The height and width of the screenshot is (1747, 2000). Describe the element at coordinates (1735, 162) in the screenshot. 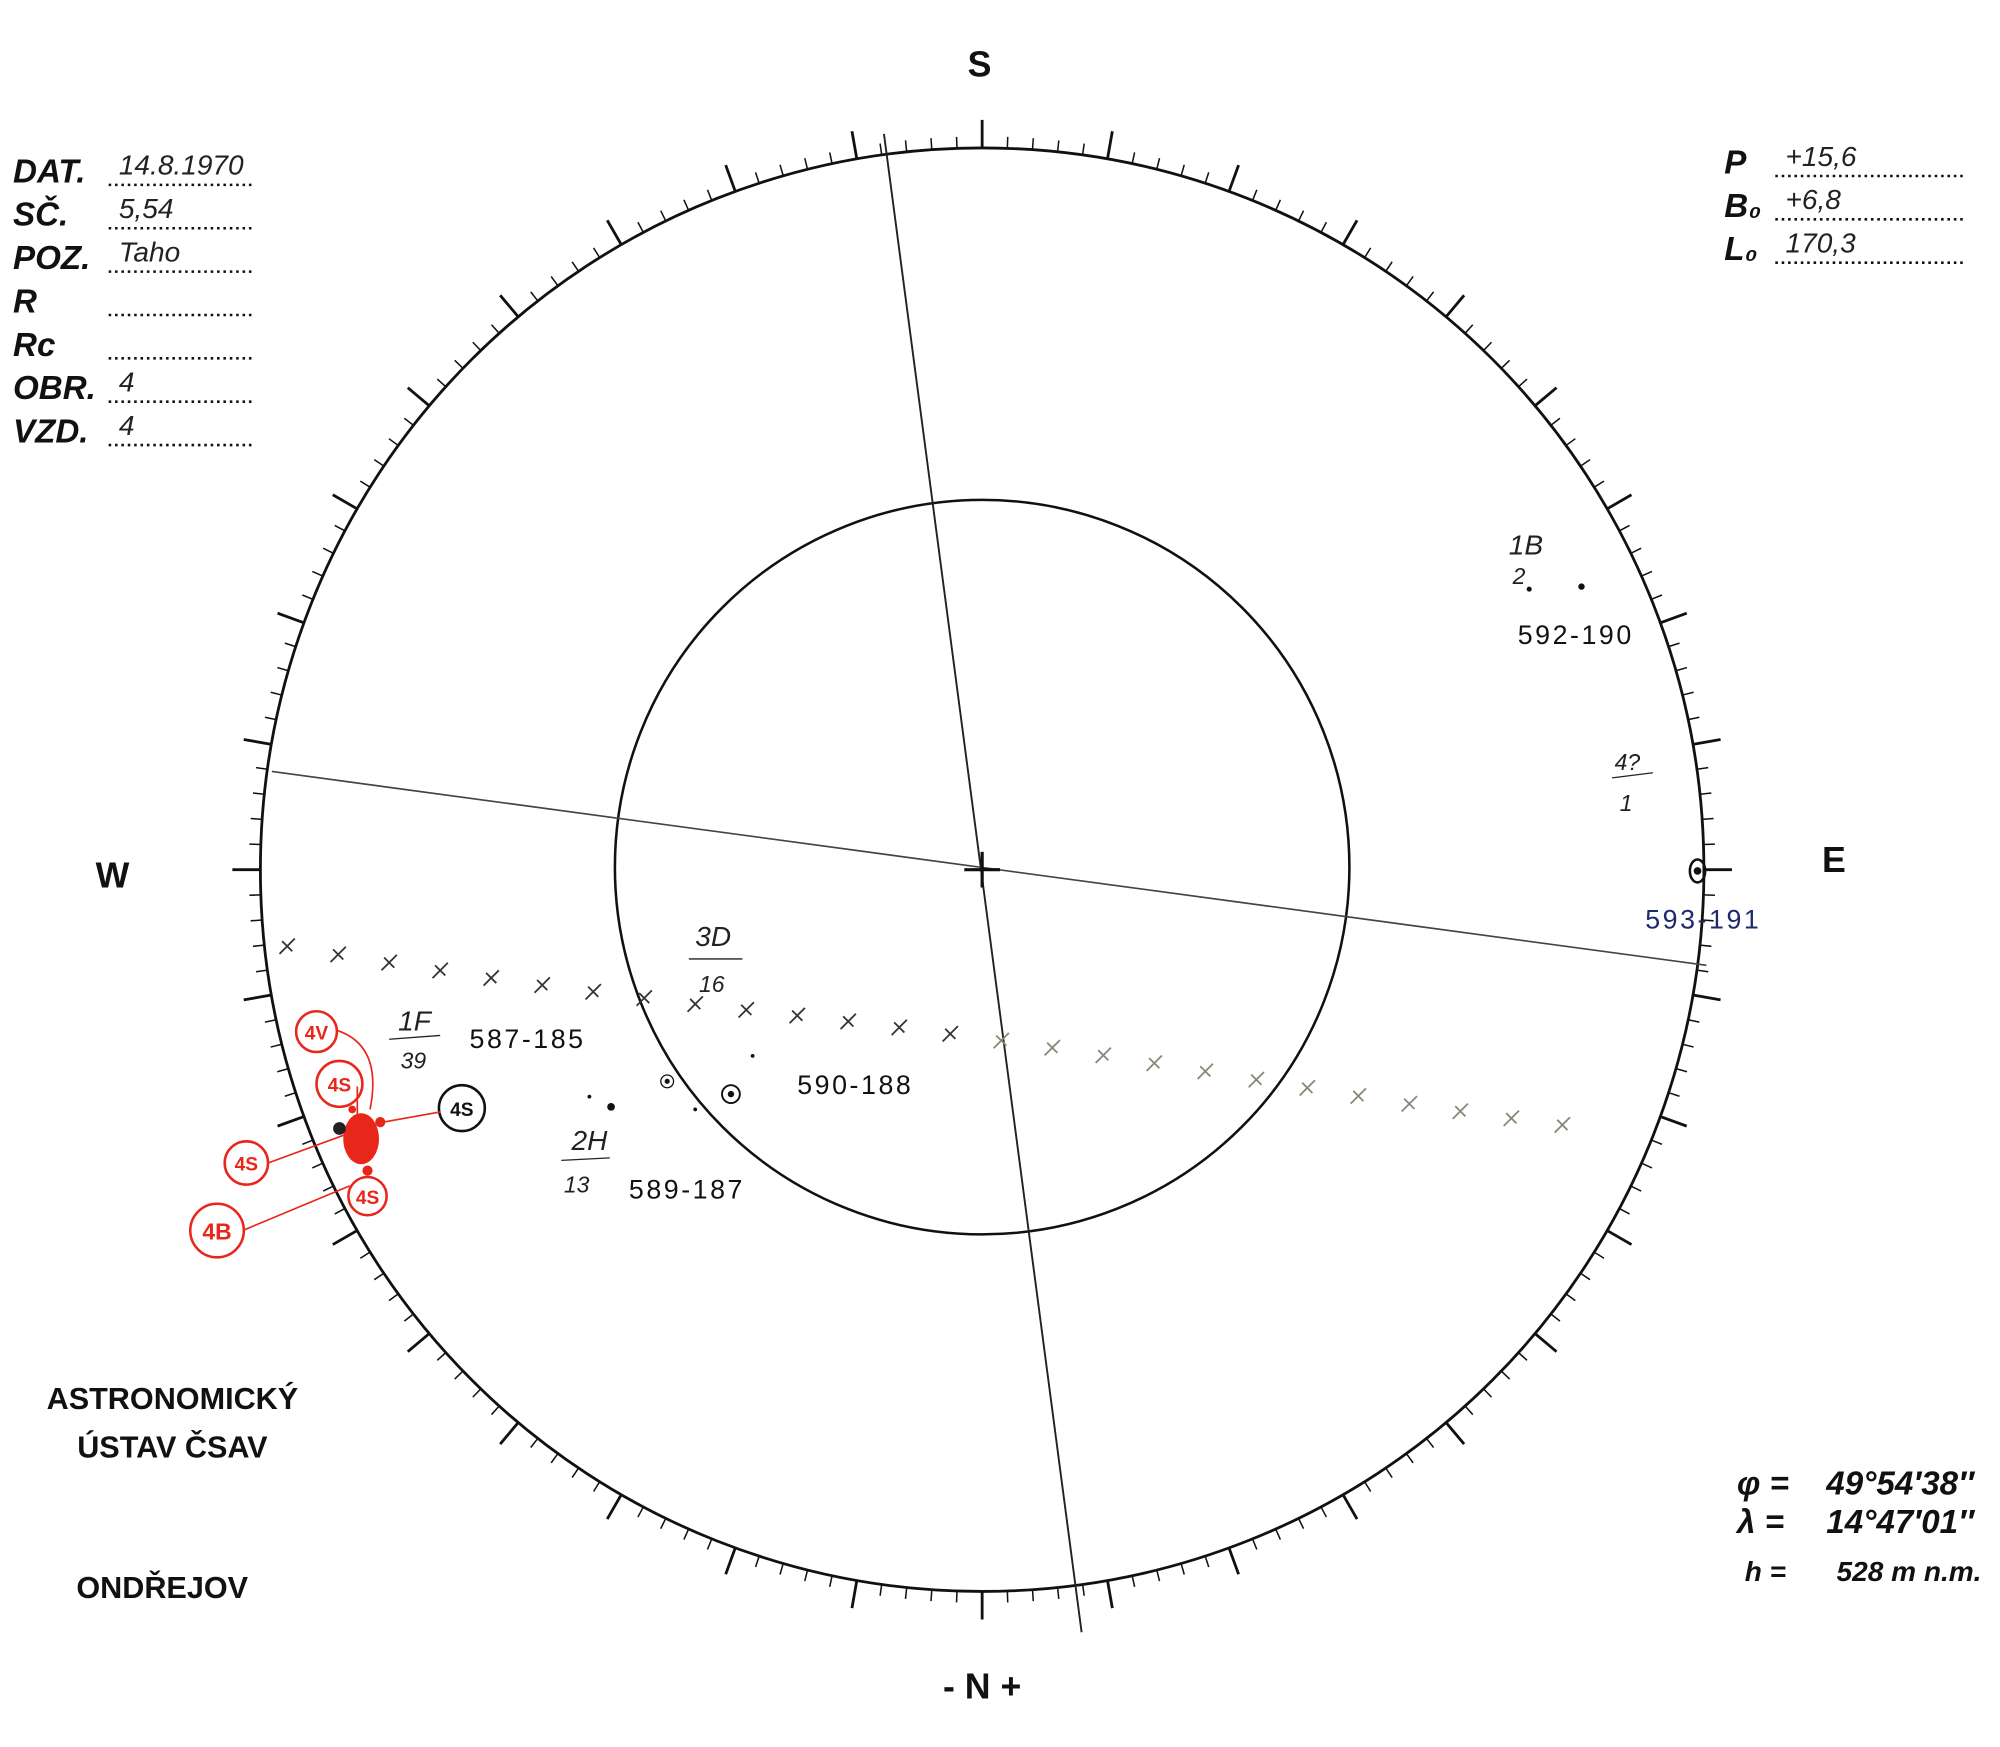

I see `field-label: P` at that location.